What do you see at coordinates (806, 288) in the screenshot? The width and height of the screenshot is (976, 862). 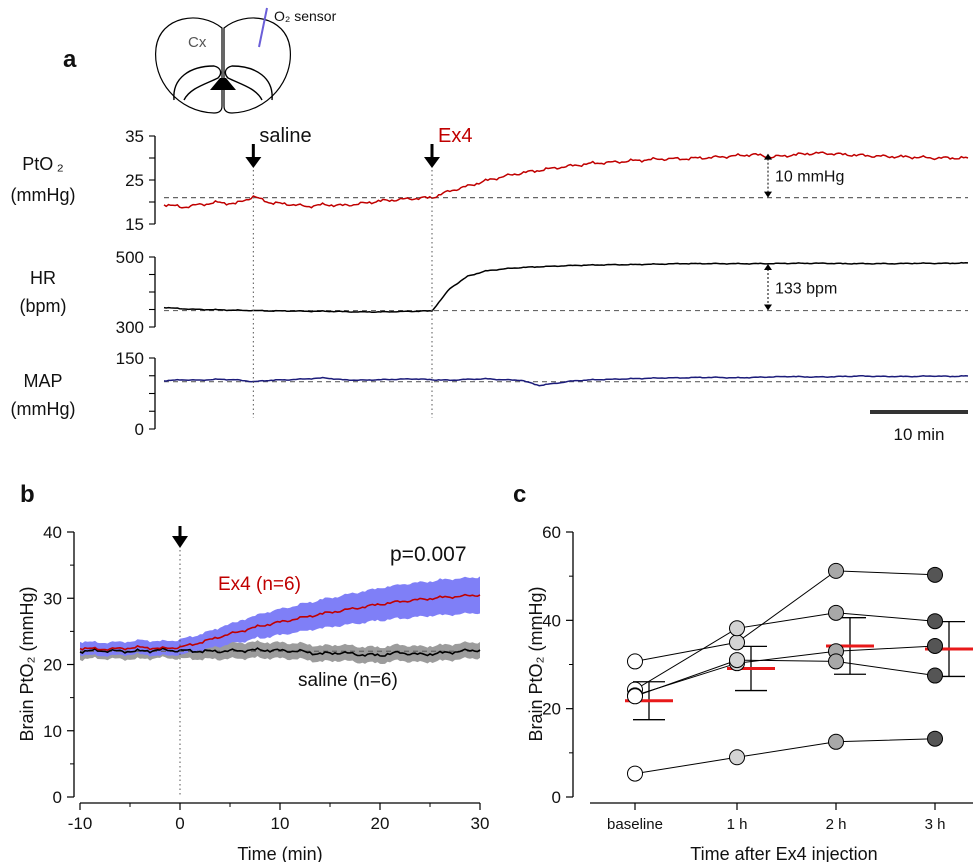 I see `delta-label: 133 bpm` at bounding box center [806, 288].